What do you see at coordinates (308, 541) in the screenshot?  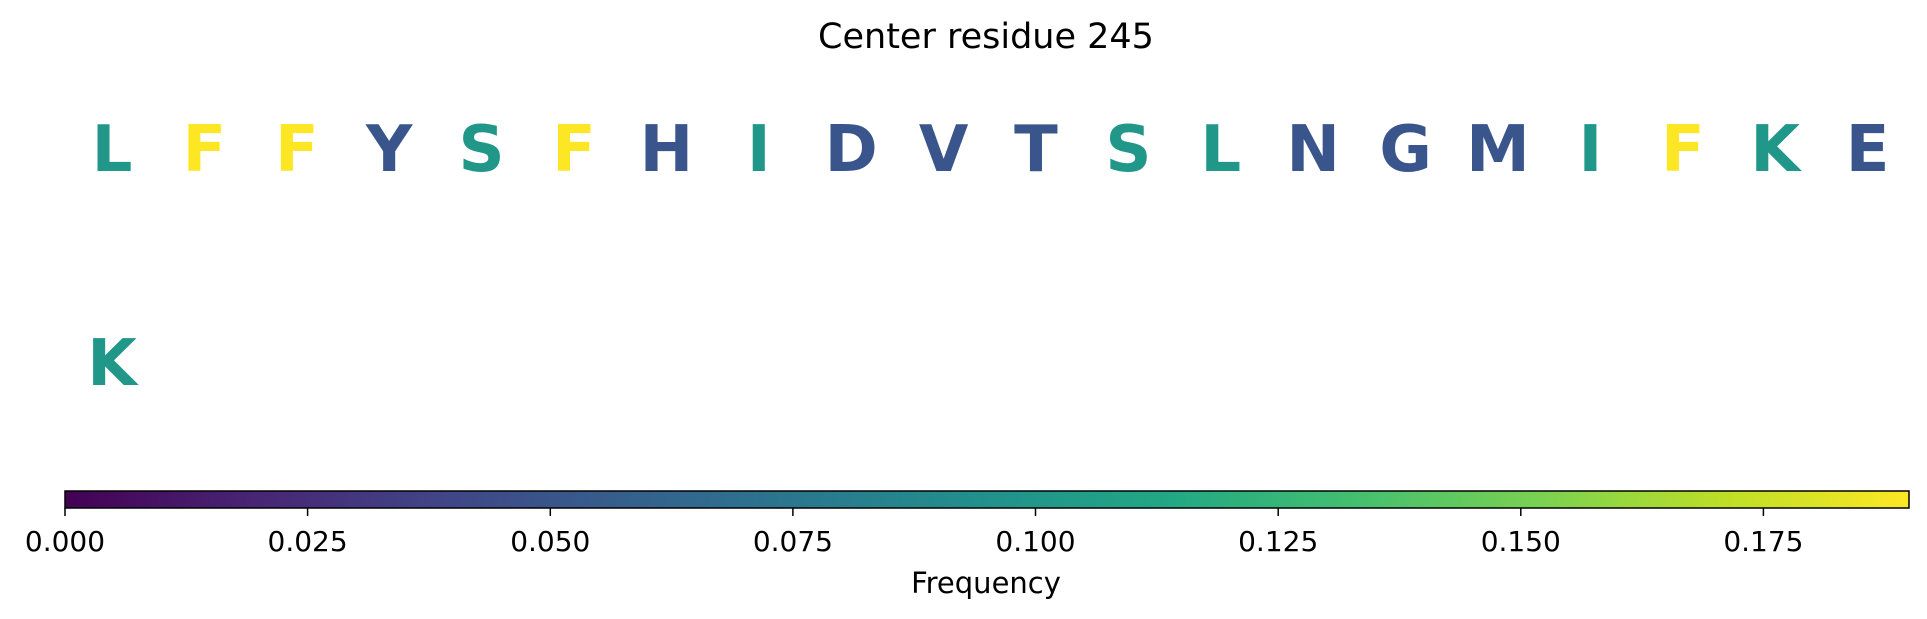 I see `colorbar-tick-label: 0.025` at bounding box center [308, 541].